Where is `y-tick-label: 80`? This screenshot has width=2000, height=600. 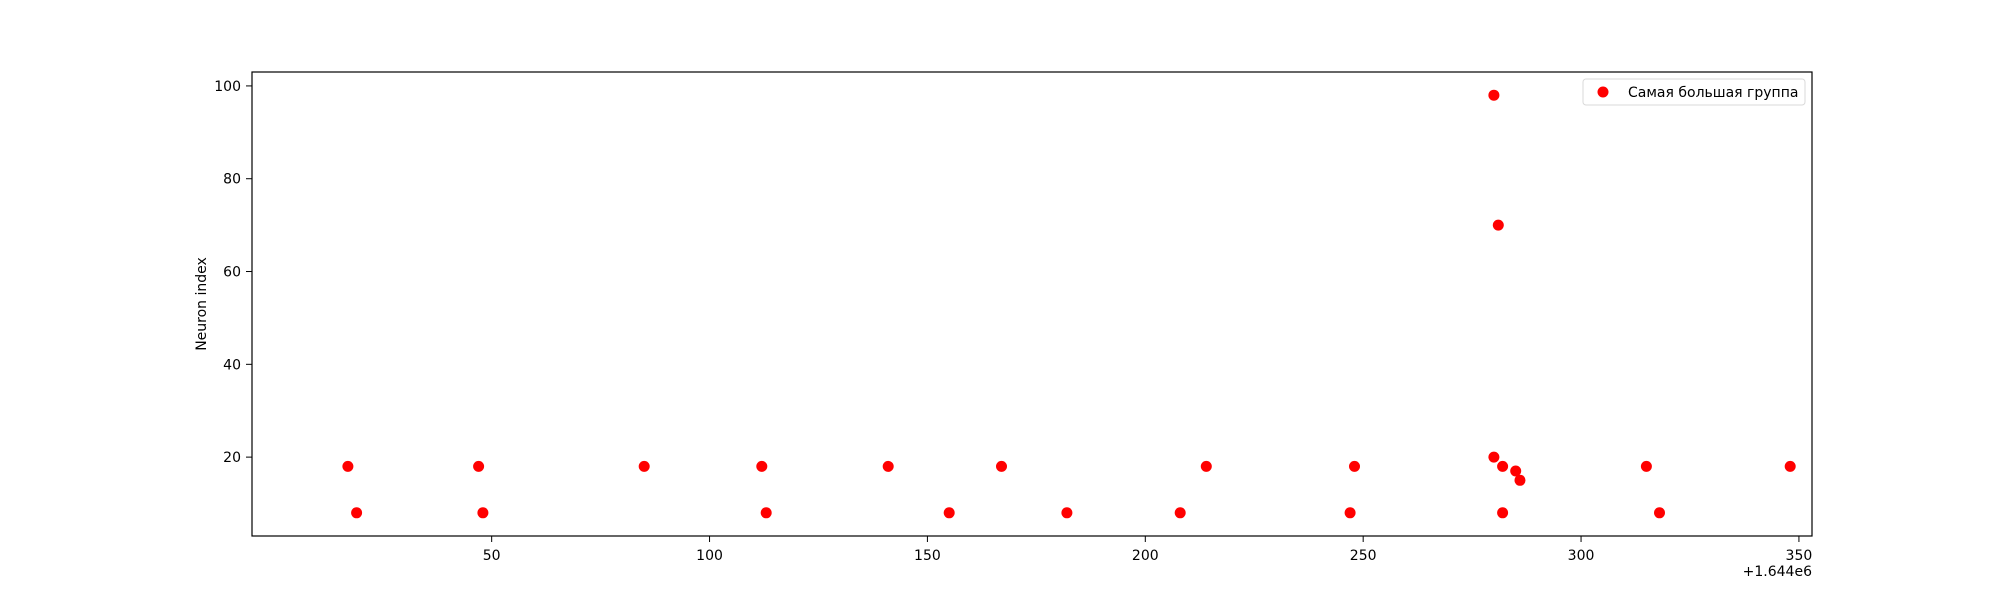 y-tick-label: 80 is located at coordinates (232, 180).